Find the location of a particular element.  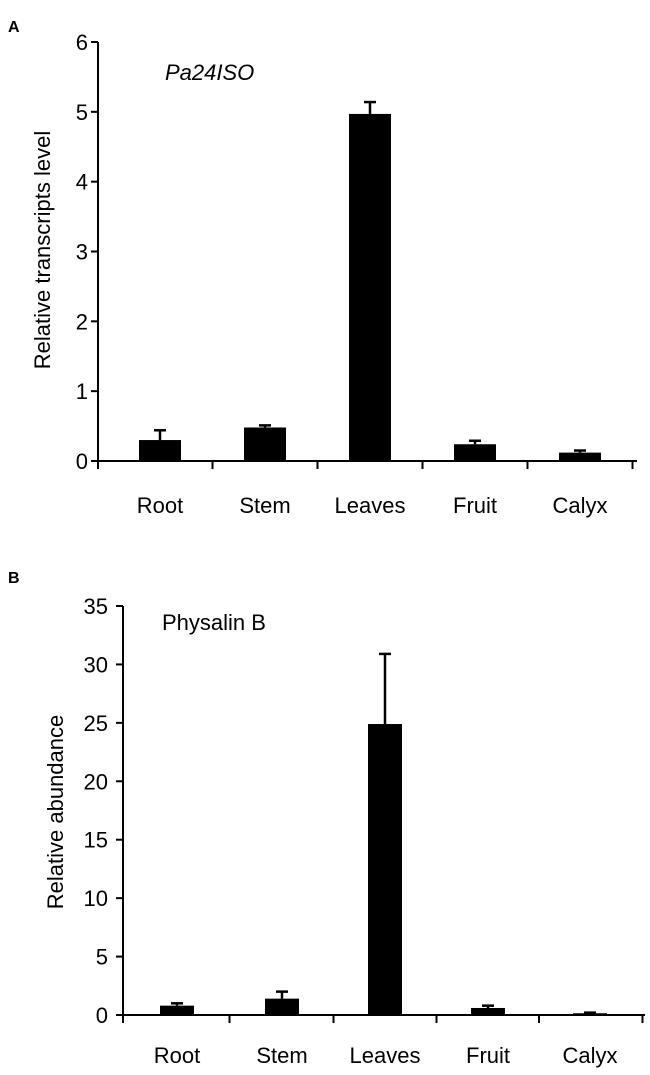

panel-b-category-label: Leaves is located at coordinates (385, 1055).